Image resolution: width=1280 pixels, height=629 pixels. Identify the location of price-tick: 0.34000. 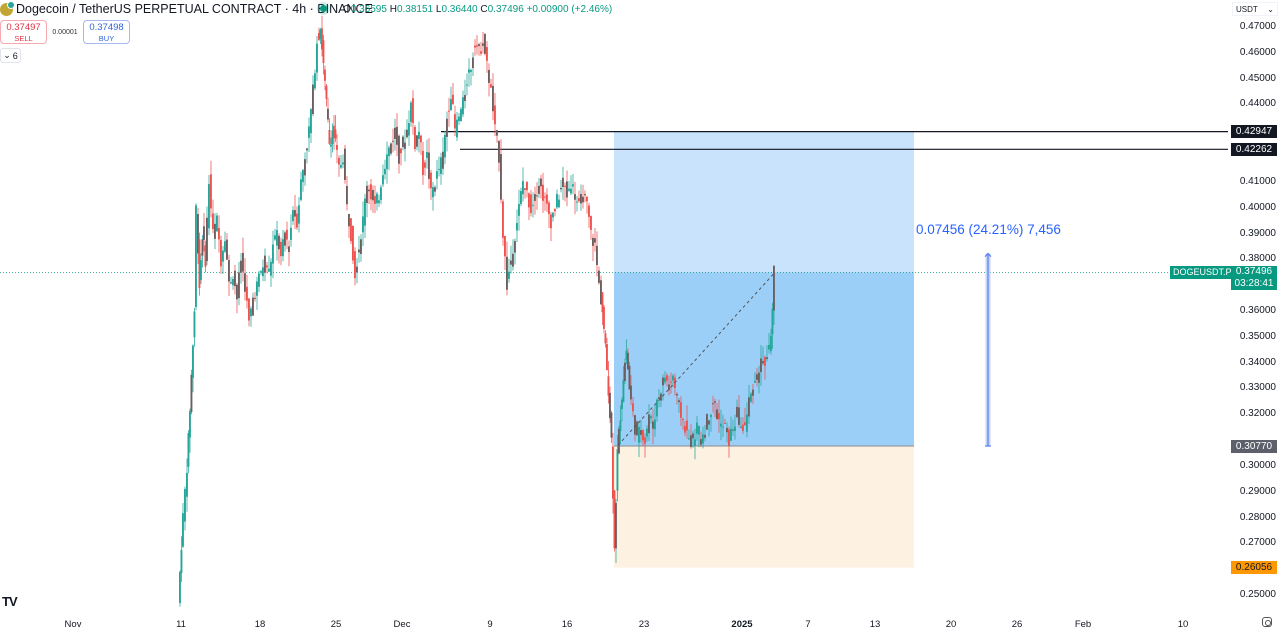
(1257, 362).